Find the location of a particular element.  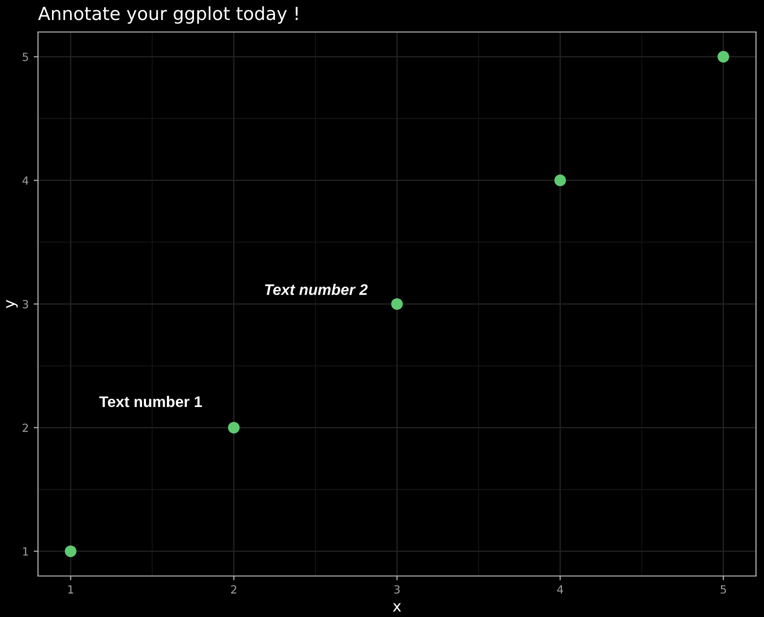

x-tick-label: 3 is located at coordinates (397, 589).